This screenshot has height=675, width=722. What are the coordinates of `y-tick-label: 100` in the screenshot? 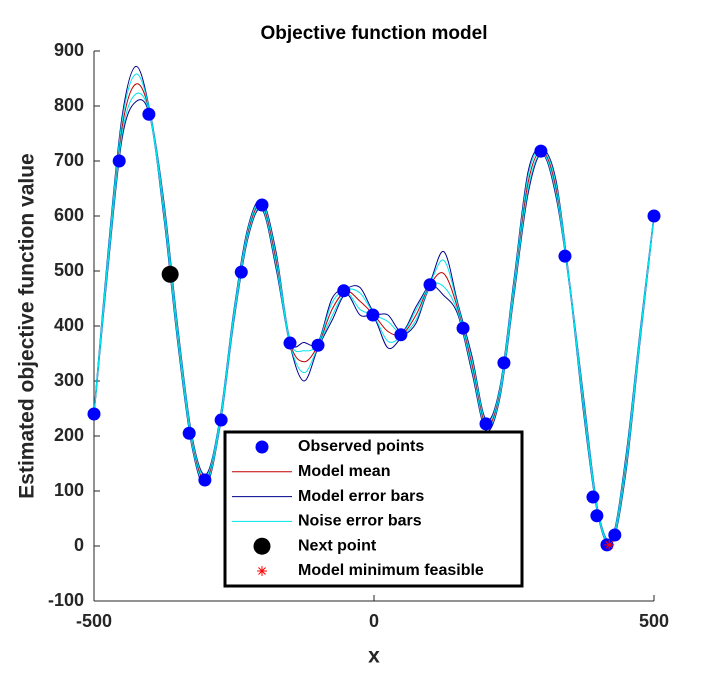 It's located at (69, 490).